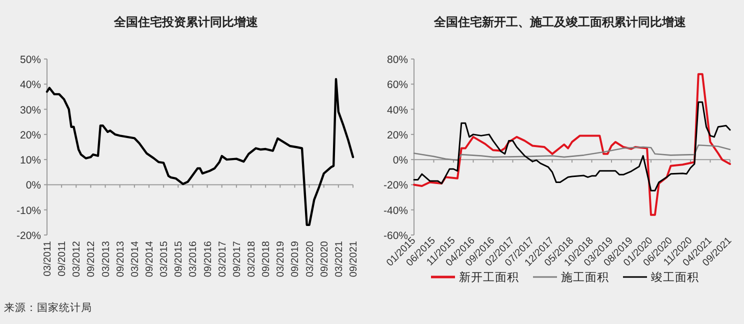 The height and width of the screenshot is (324, 744). What do you see at coordinates (296, 259) in the screenshot?
I see `x-tick-label: 09/2019` at bounding box center [296, 259].